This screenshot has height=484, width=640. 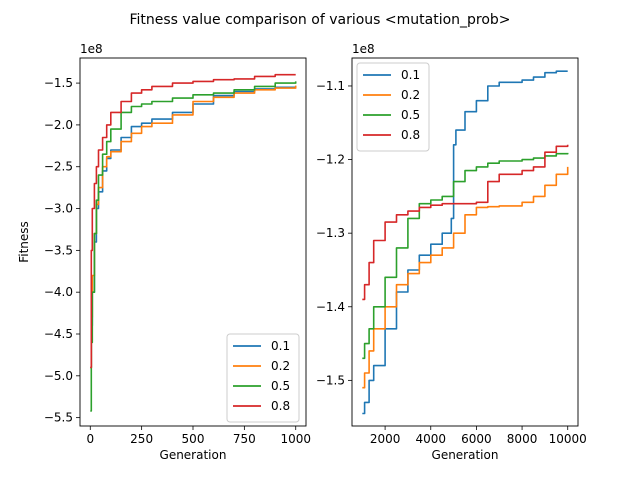 I want to click on y-tick-label: −1.2, so click(x=330, y=160).